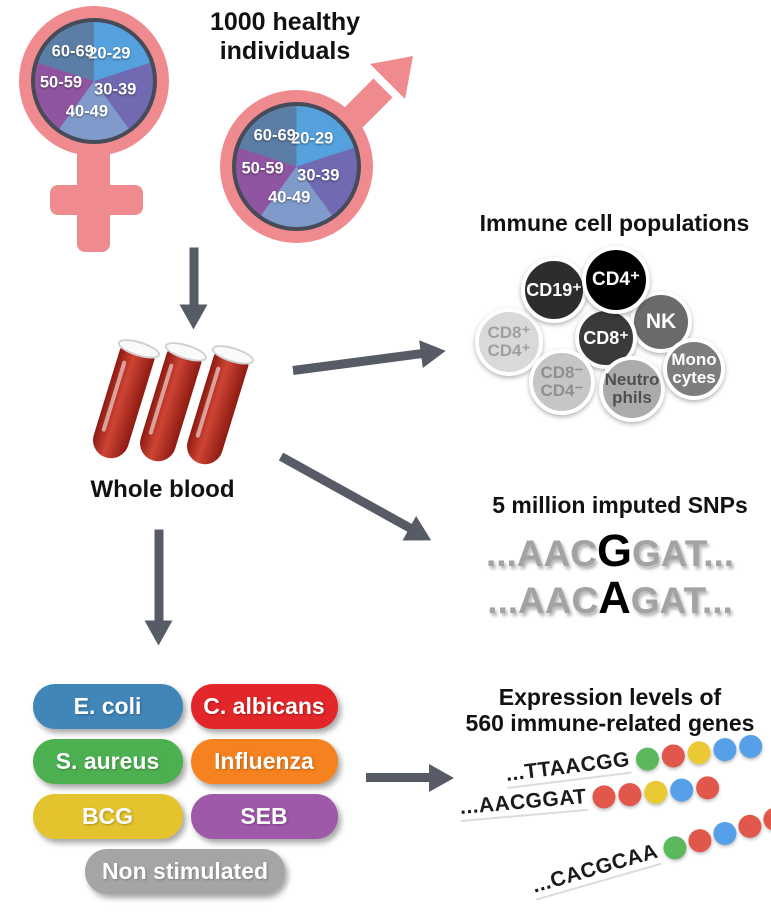  I want to click on female-ring: 20-29 30-39 40-49 50-59 60-69, so click(94, 81).